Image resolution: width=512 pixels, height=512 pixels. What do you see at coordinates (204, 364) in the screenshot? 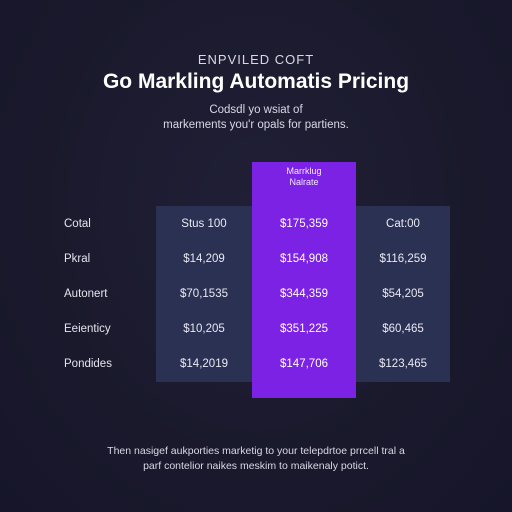
I see `table-cell: $14,2019` at bounding box center [204, 364].